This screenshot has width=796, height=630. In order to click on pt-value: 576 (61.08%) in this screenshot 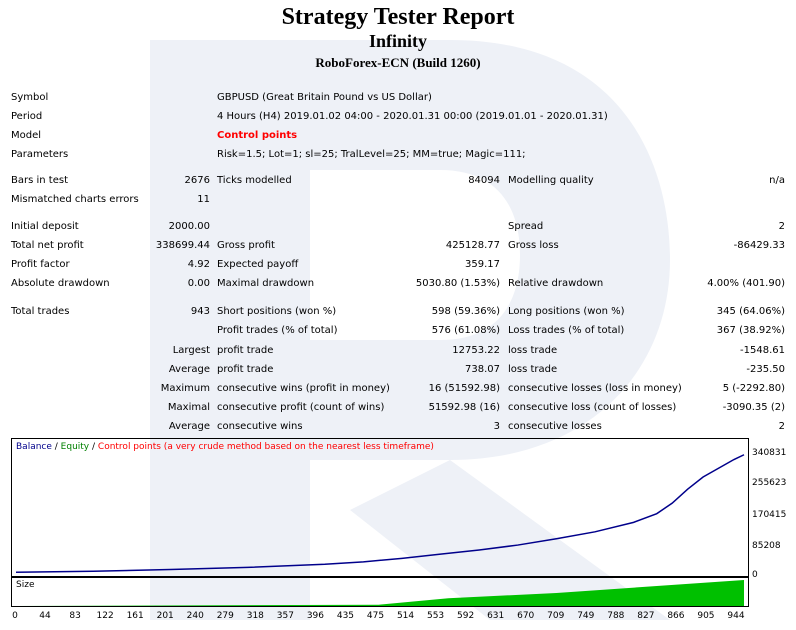, I will do `click(465, 330)`.